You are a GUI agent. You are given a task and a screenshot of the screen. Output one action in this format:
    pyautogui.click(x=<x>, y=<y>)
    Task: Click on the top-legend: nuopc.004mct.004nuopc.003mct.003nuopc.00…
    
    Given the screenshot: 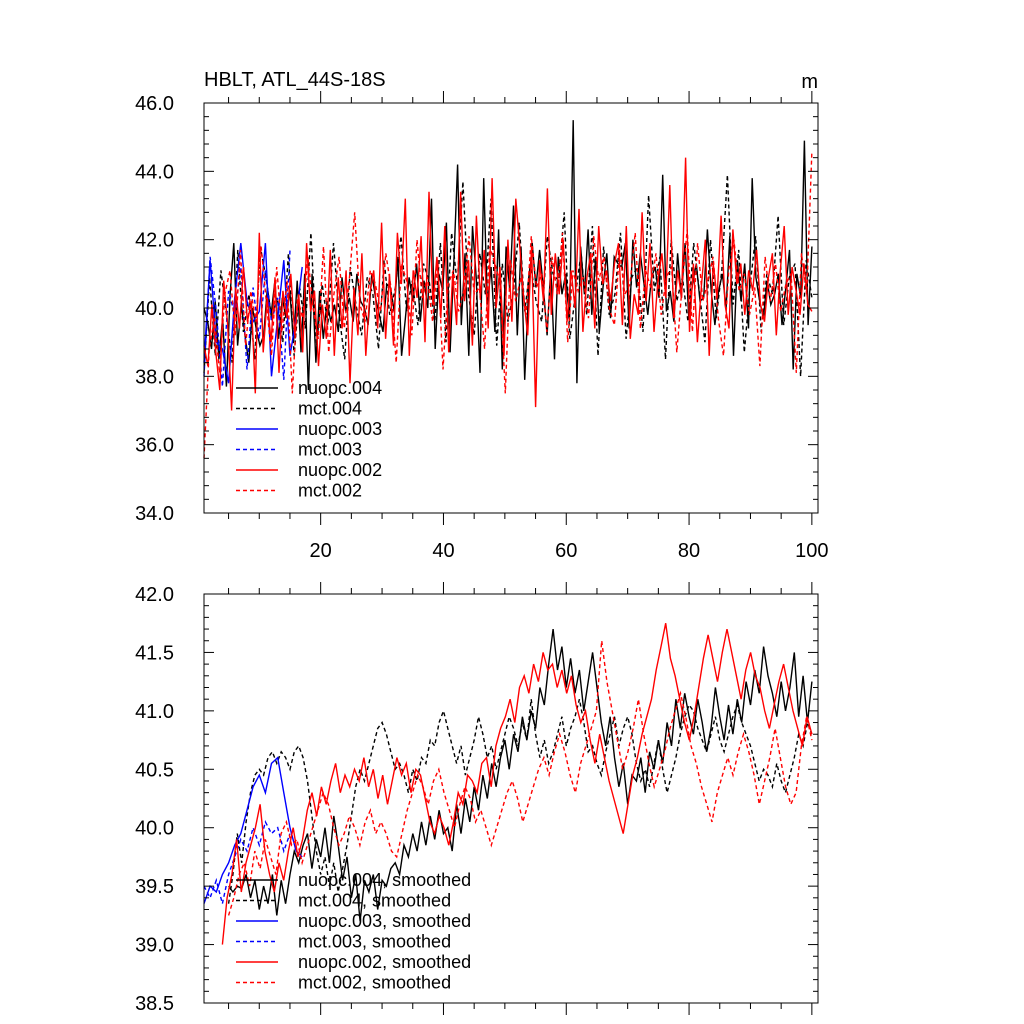 What is the action you would take?
    pyautogui.click(x=309, y=439)
    